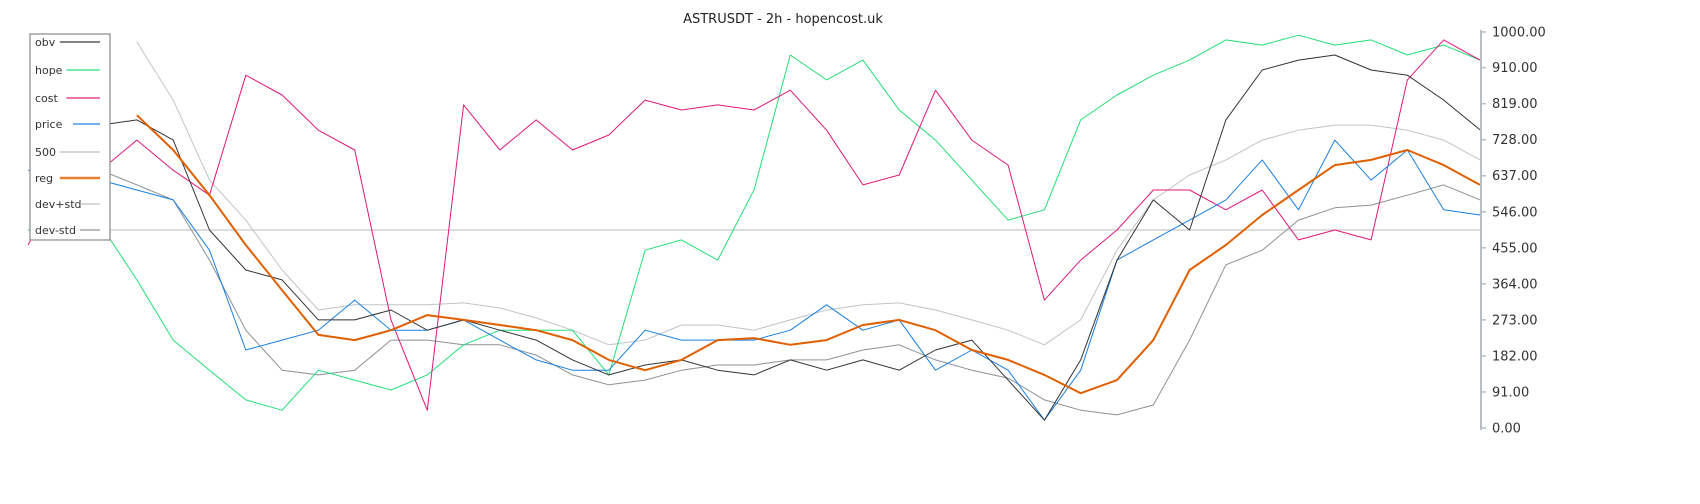 The image size is (1700, 504). I want to click on y-tick-label: 91.00, so click(1510, 392).